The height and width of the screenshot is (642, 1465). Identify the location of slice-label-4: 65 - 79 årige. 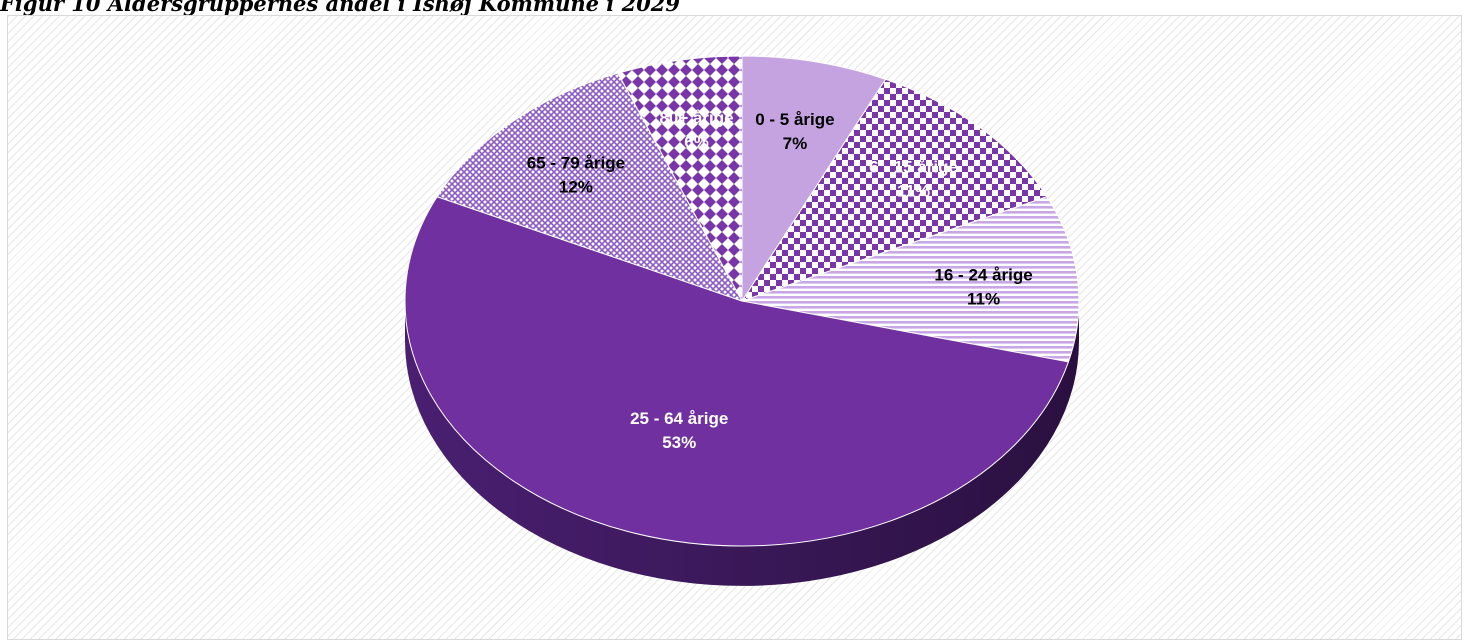
(576, 162).